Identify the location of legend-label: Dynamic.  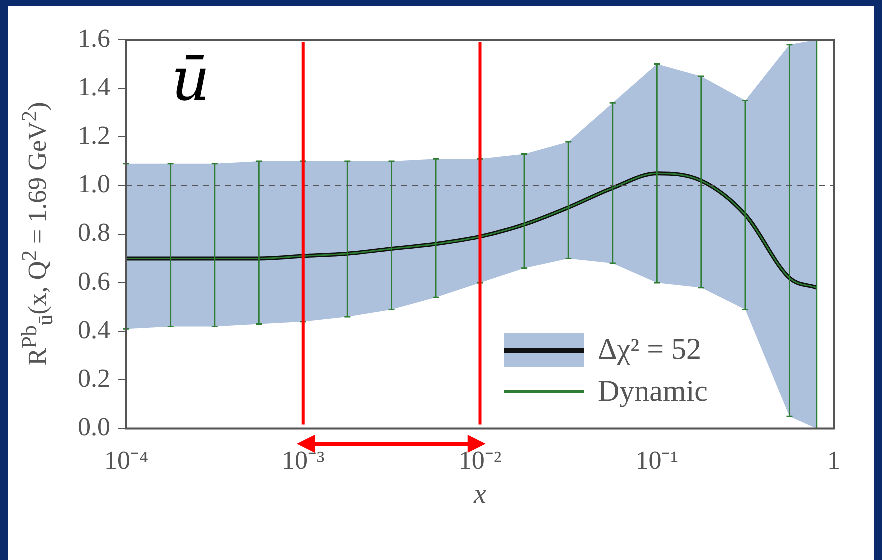
(653, 391).